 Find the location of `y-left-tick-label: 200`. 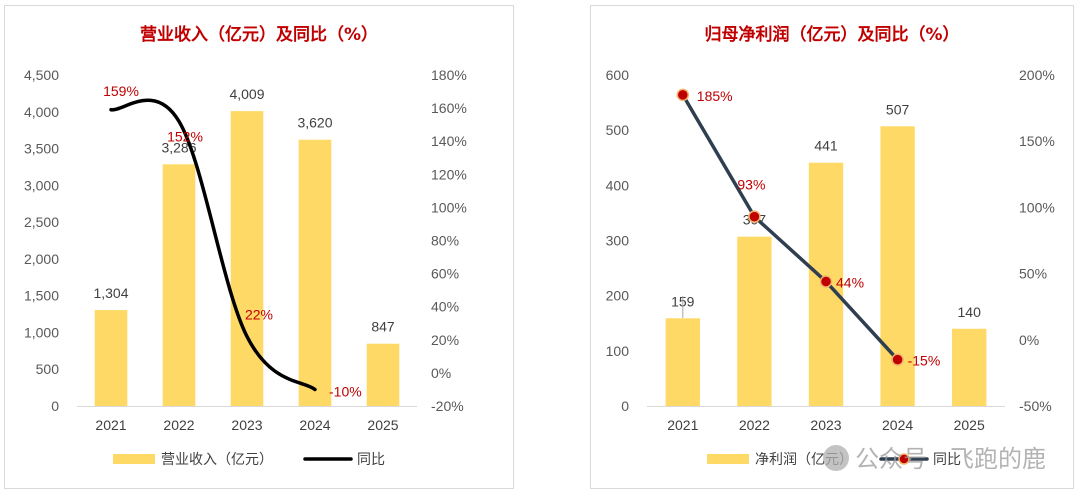

y-left-tick-label: 200 is located at coordinates (618, 296).